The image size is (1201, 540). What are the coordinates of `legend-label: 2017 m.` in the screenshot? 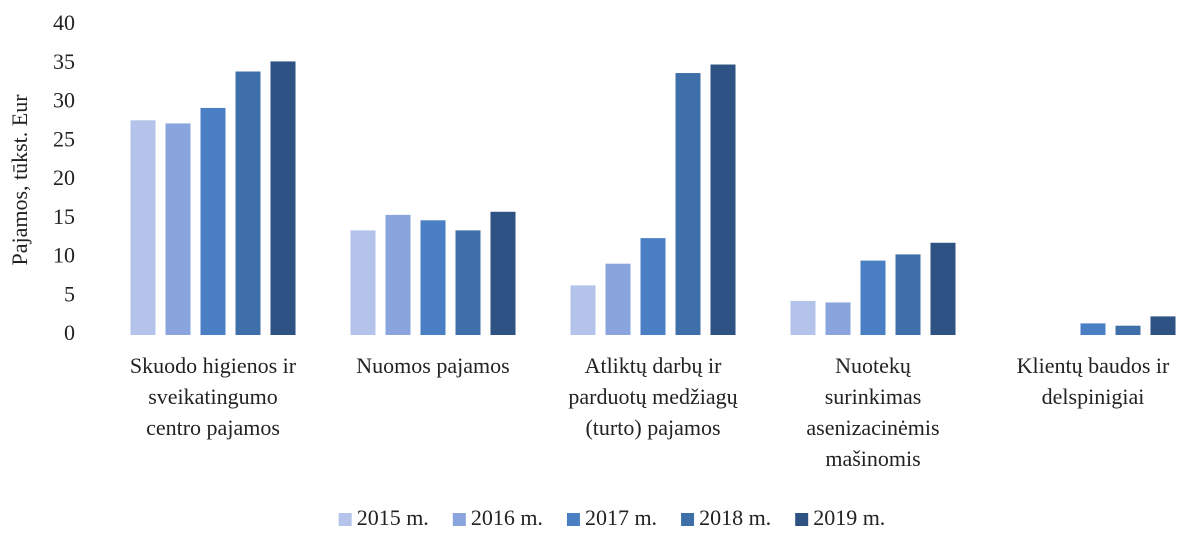 It's located at (621, 517).